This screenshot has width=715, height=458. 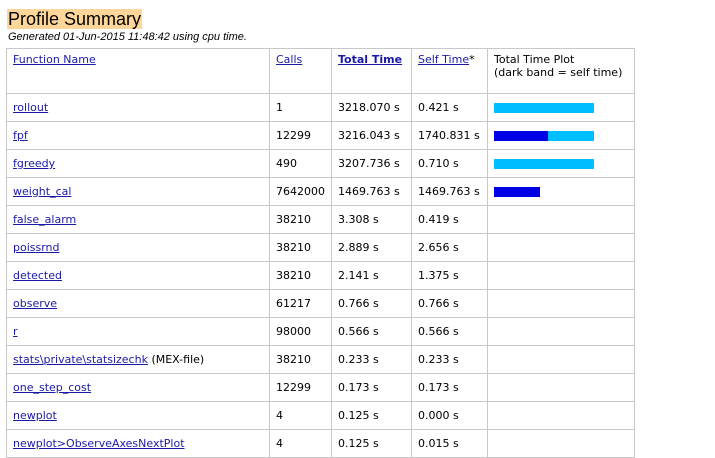 I want to click on table-row: weight_cal 7642000 1469.763 s 1469.763 s, so click(x=320, y=191).